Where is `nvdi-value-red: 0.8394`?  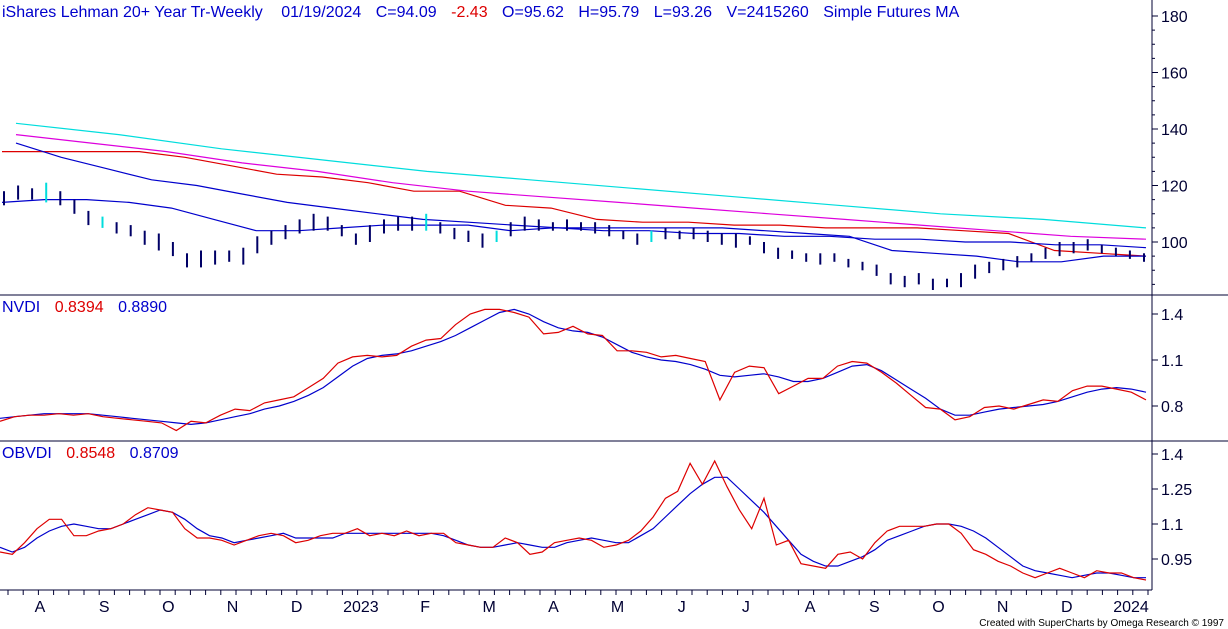
nvdi-value-red: 0.8394 is located at coordinates (79, 307).